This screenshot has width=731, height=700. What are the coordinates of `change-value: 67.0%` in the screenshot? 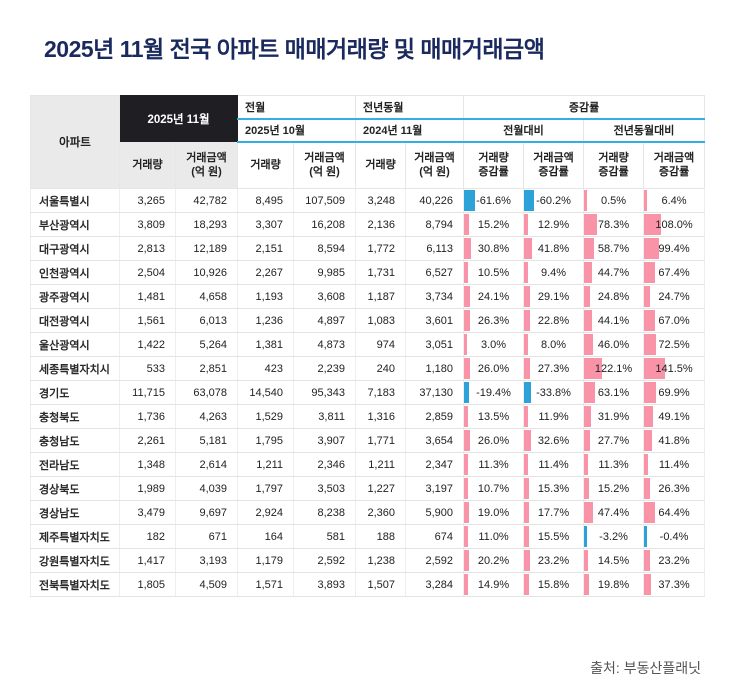 It's located at (674, 320).